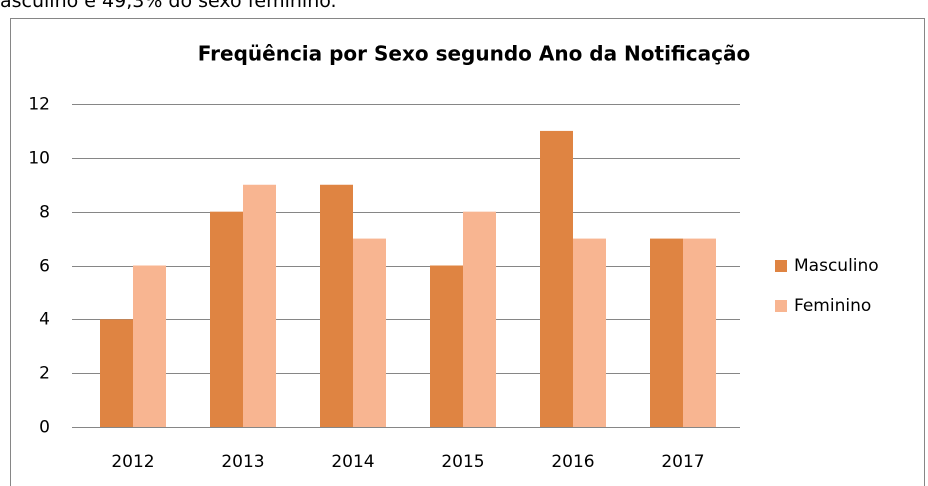 Image resolution: width=928 pixels, height=486 pixels. I want to click on legend-label: Masculino, so click(836, 266).